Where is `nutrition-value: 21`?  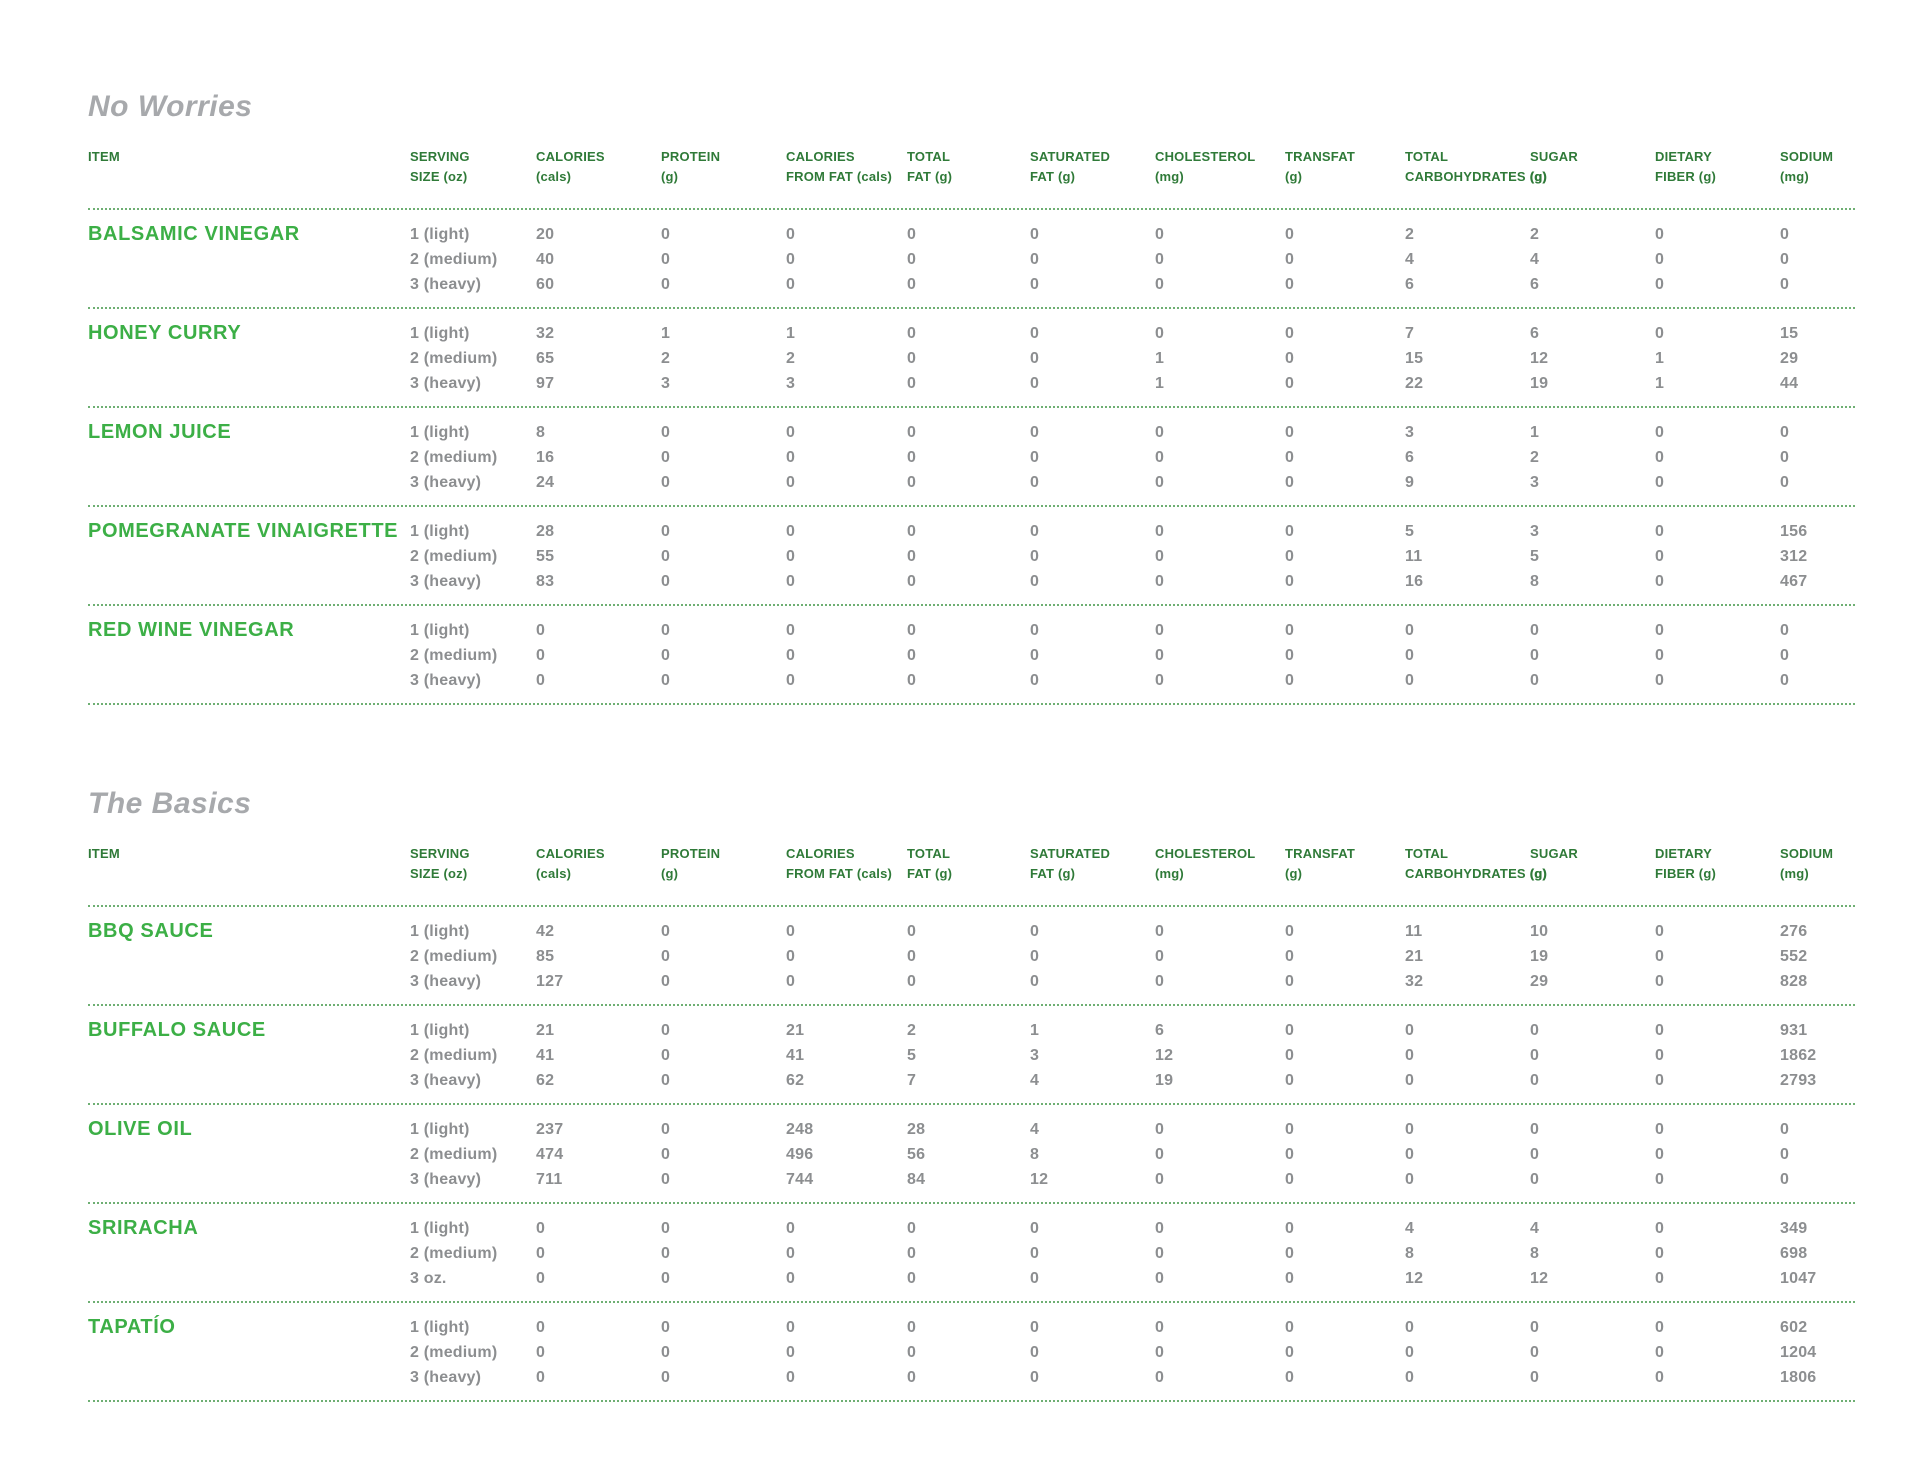
nutrition-value: 21 is located at coordinates (545, 1030).